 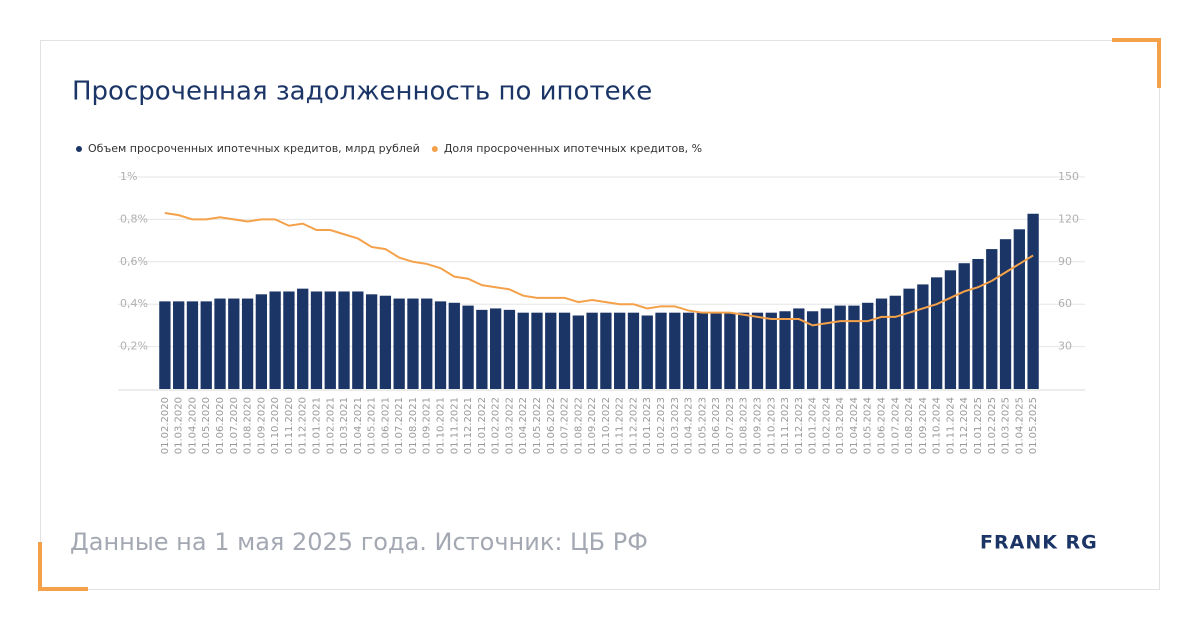 What do you see at coordinates (372, 425) in the screenshot?
I see `x-tick-label: 01.05.2021` at bounding box center [372, 425].